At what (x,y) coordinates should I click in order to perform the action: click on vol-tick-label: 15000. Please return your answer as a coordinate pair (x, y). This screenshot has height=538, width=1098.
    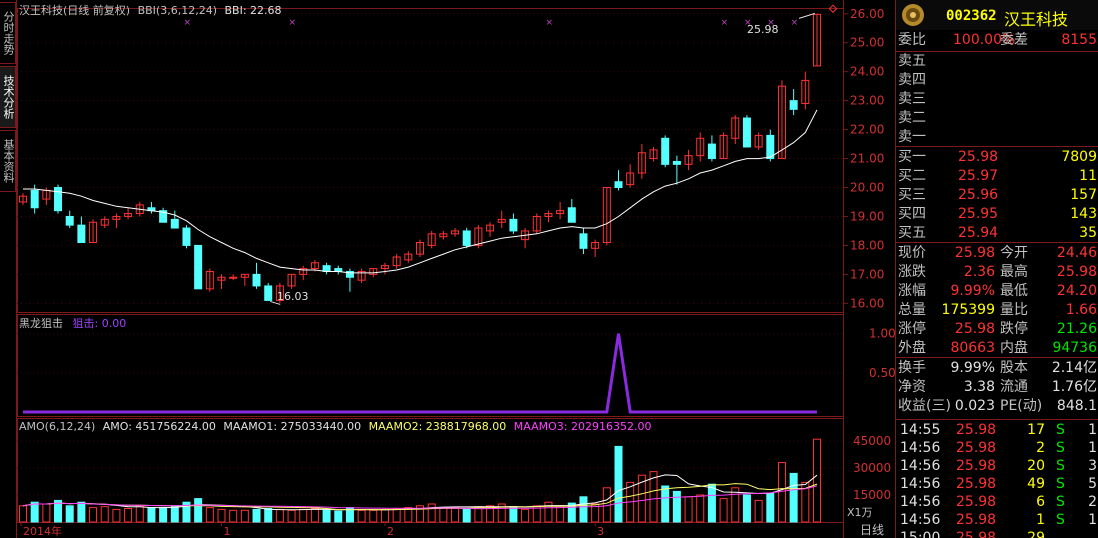
    Looking at the image, I should click on (872, 495).